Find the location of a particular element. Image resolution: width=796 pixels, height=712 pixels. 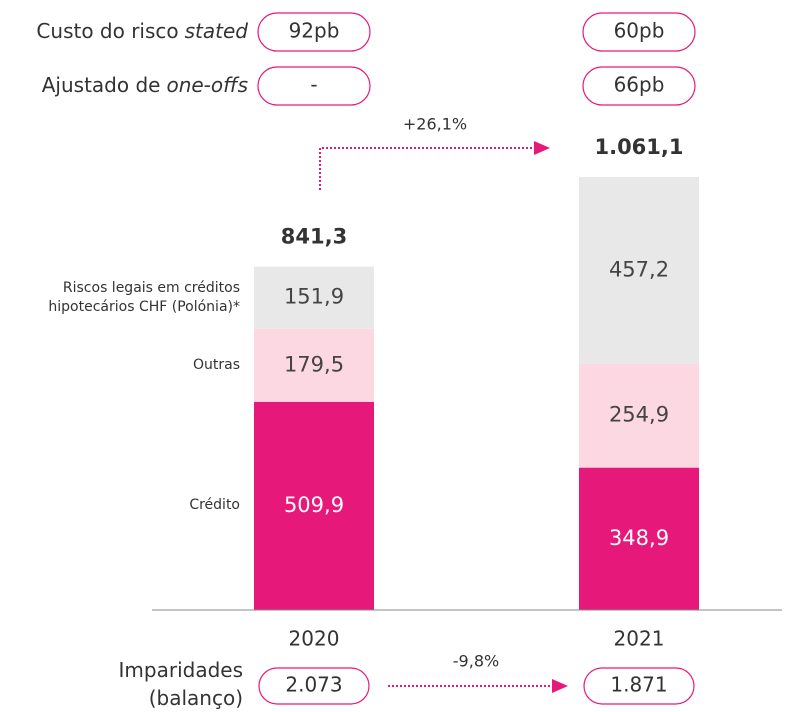

pill-value: 66pb is located at coordinates (639, 85).